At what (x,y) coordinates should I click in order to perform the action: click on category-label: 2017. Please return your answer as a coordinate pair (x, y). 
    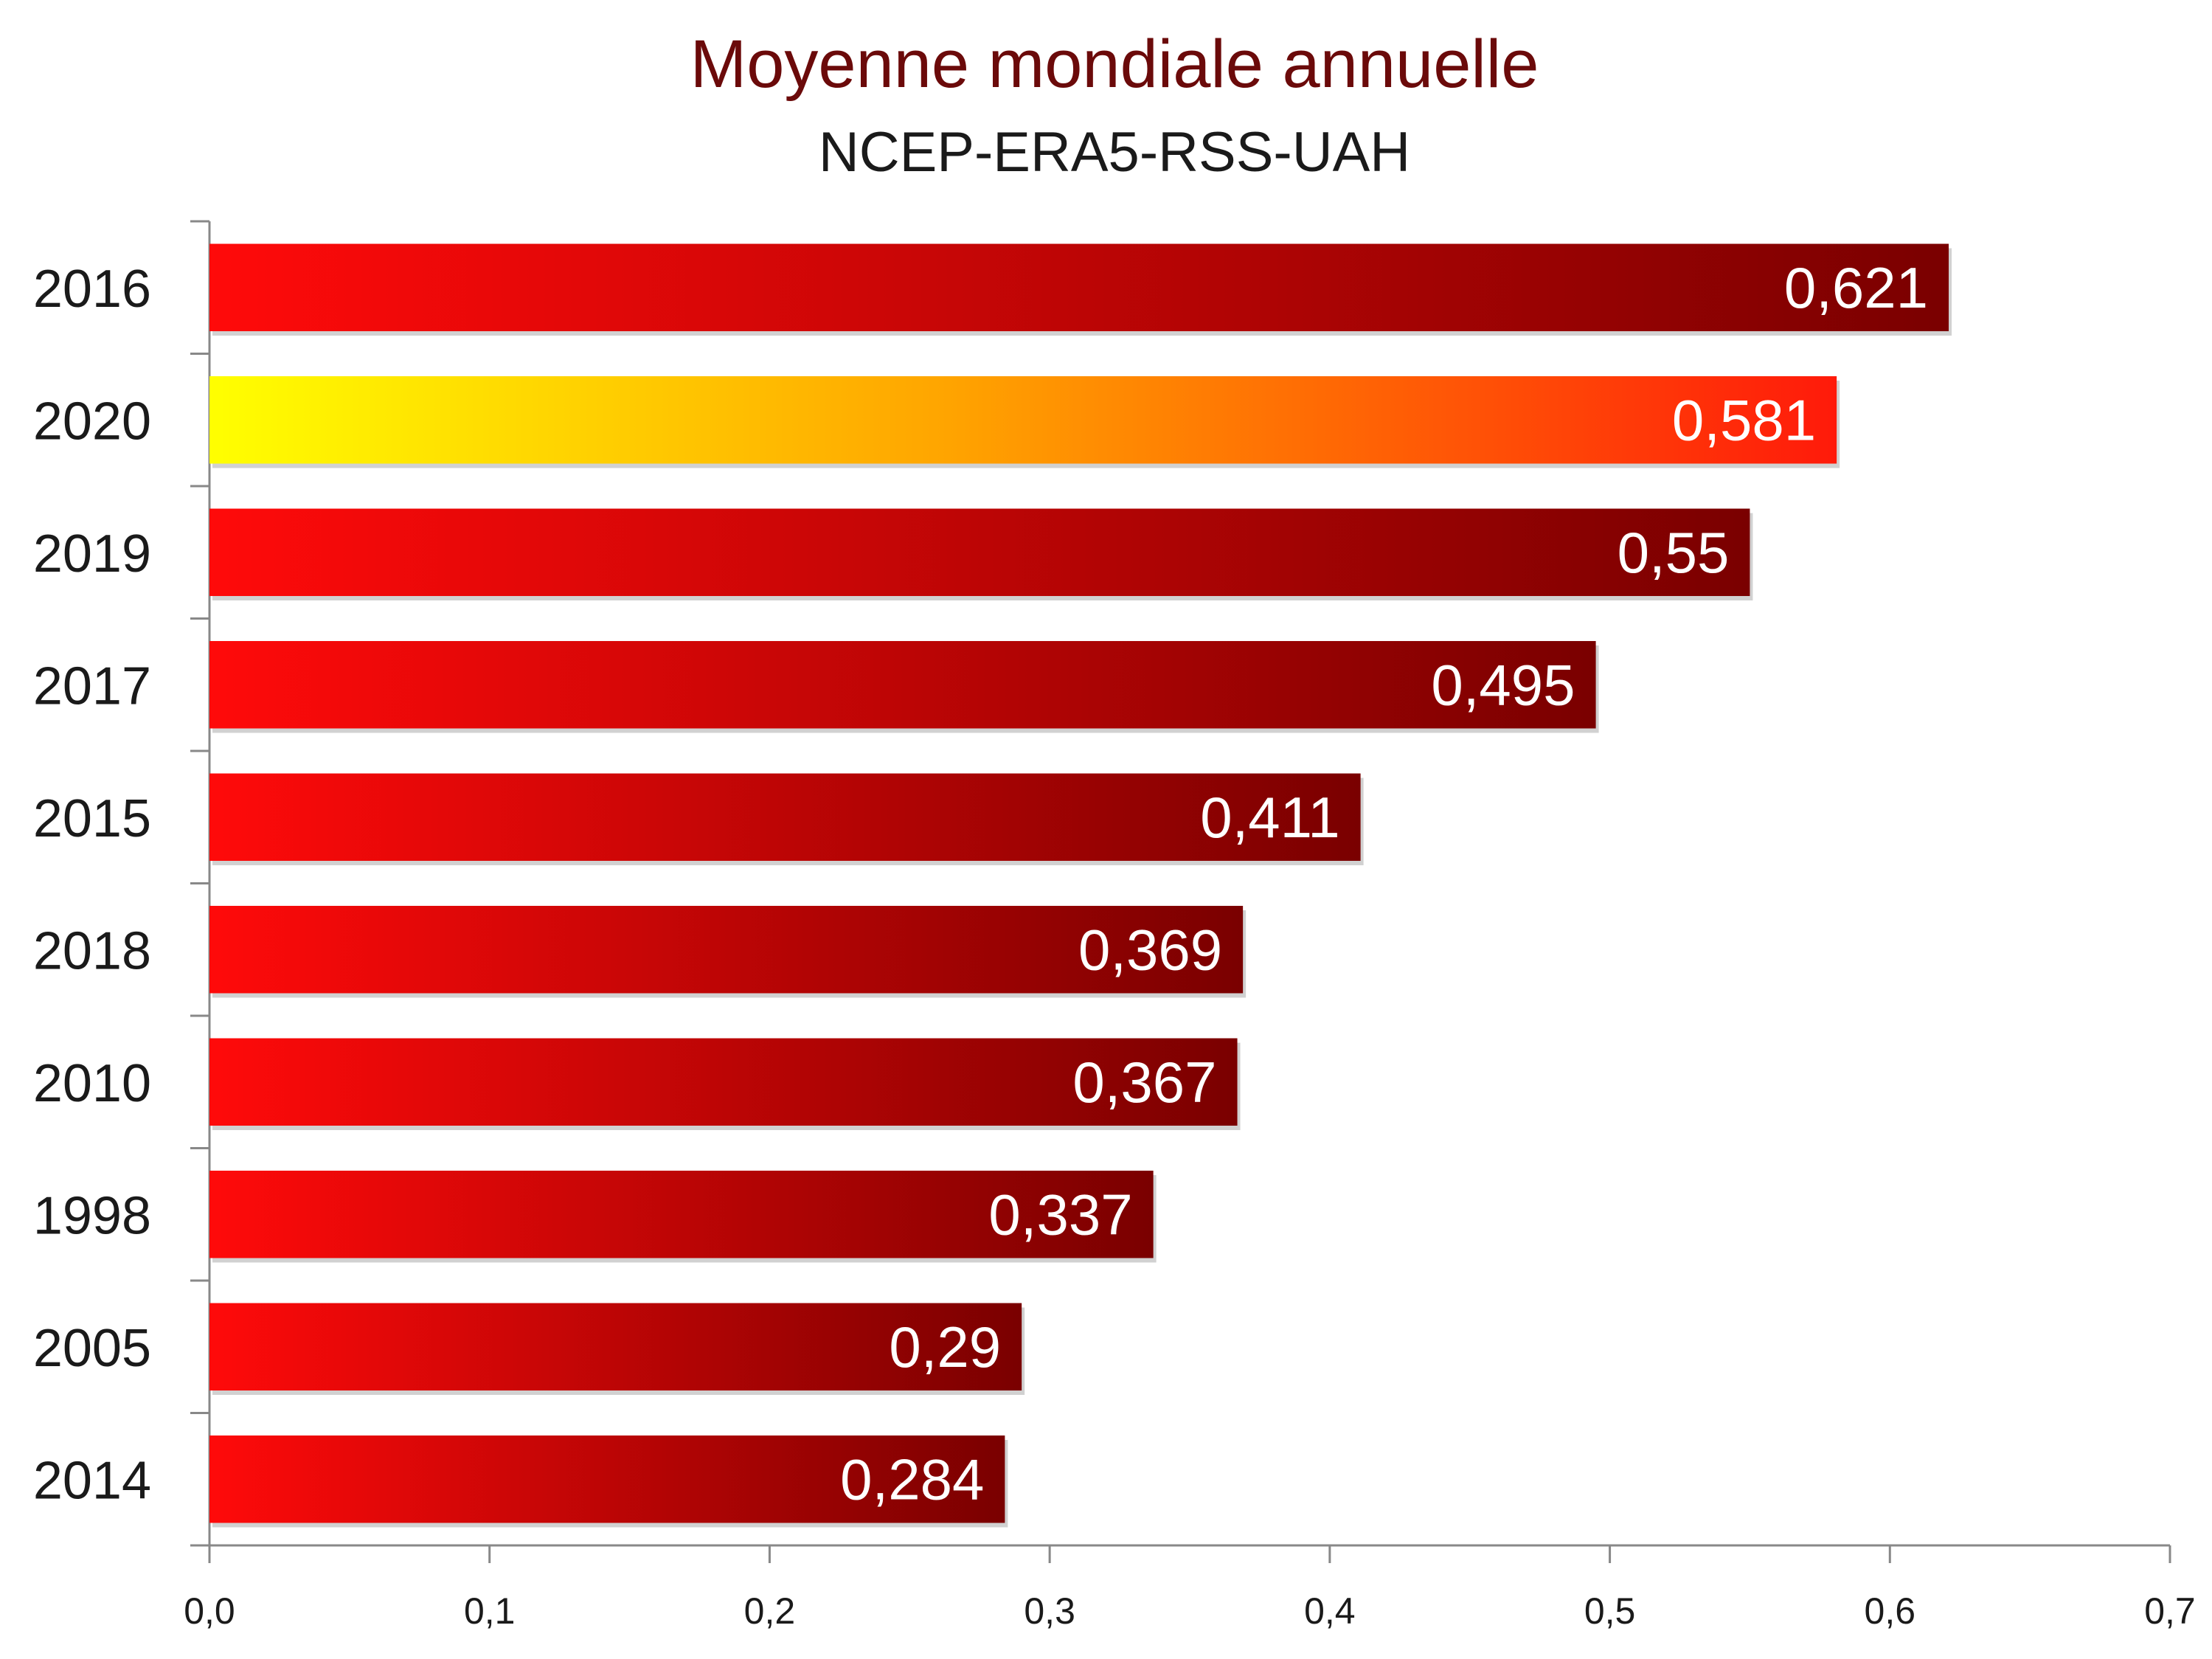
    Looking at the image, I should click on (92, 686).